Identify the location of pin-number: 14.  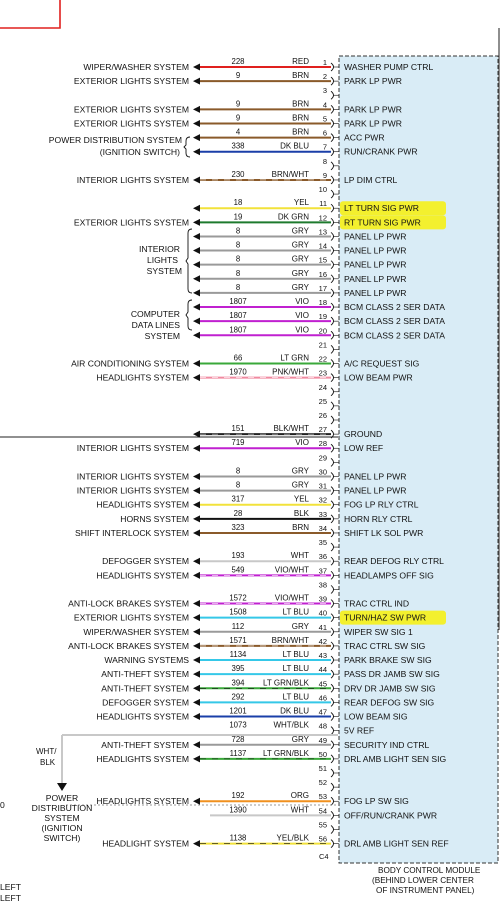
(323, 246).